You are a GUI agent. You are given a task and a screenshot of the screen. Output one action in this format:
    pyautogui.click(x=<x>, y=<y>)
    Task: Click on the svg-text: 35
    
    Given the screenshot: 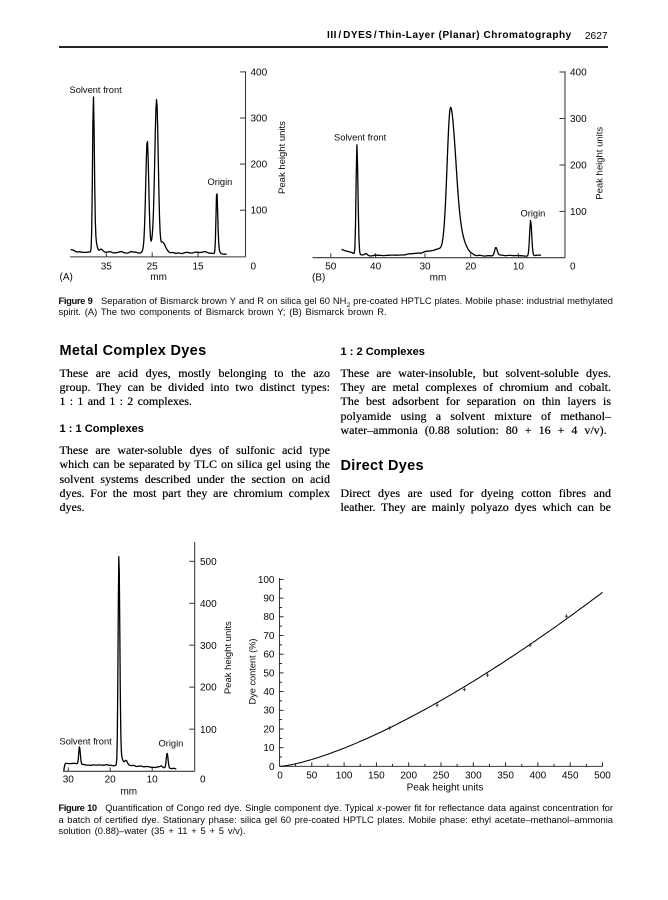 What is the action you would take?
    pyautogui.click(x=107, y=266)
    